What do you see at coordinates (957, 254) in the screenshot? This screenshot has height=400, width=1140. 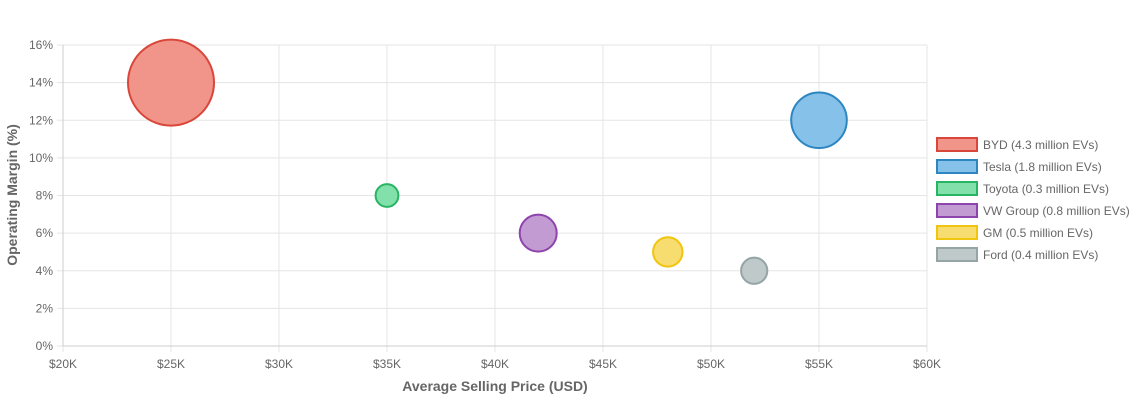 I see `legend-swatch-ford` at bounding box center [957, 254].